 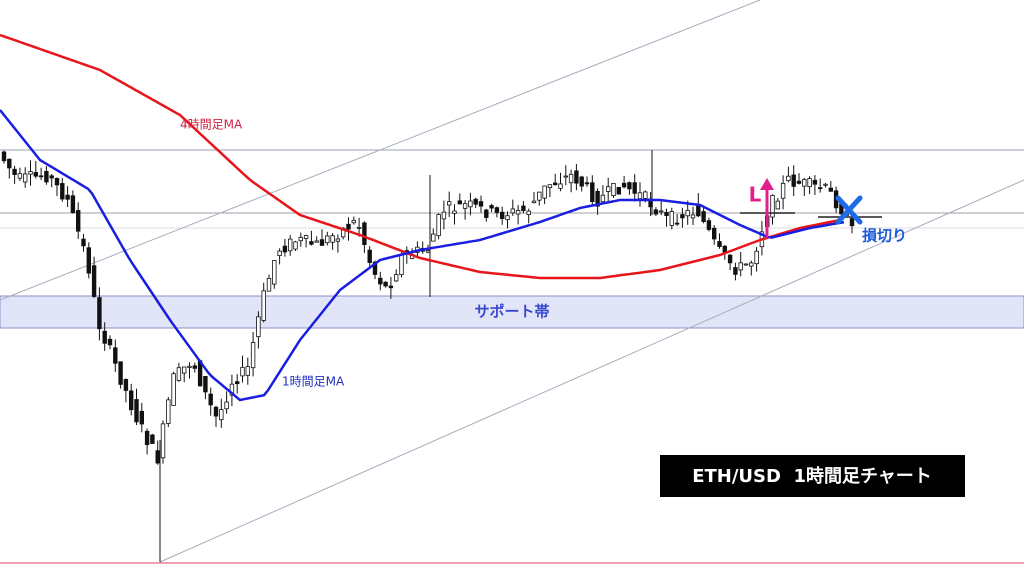 What do you see at coordinates (313, 382) in the screenshot?
I see `ma-1h-label: 1時間足MA` at bounding box center [313, 382].